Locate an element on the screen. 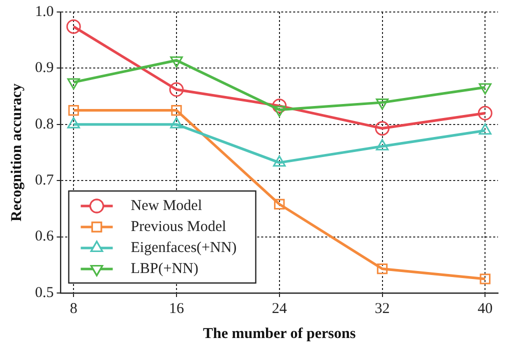  x-axis-title: The mumber of persons is located at coordinates (279, 334).